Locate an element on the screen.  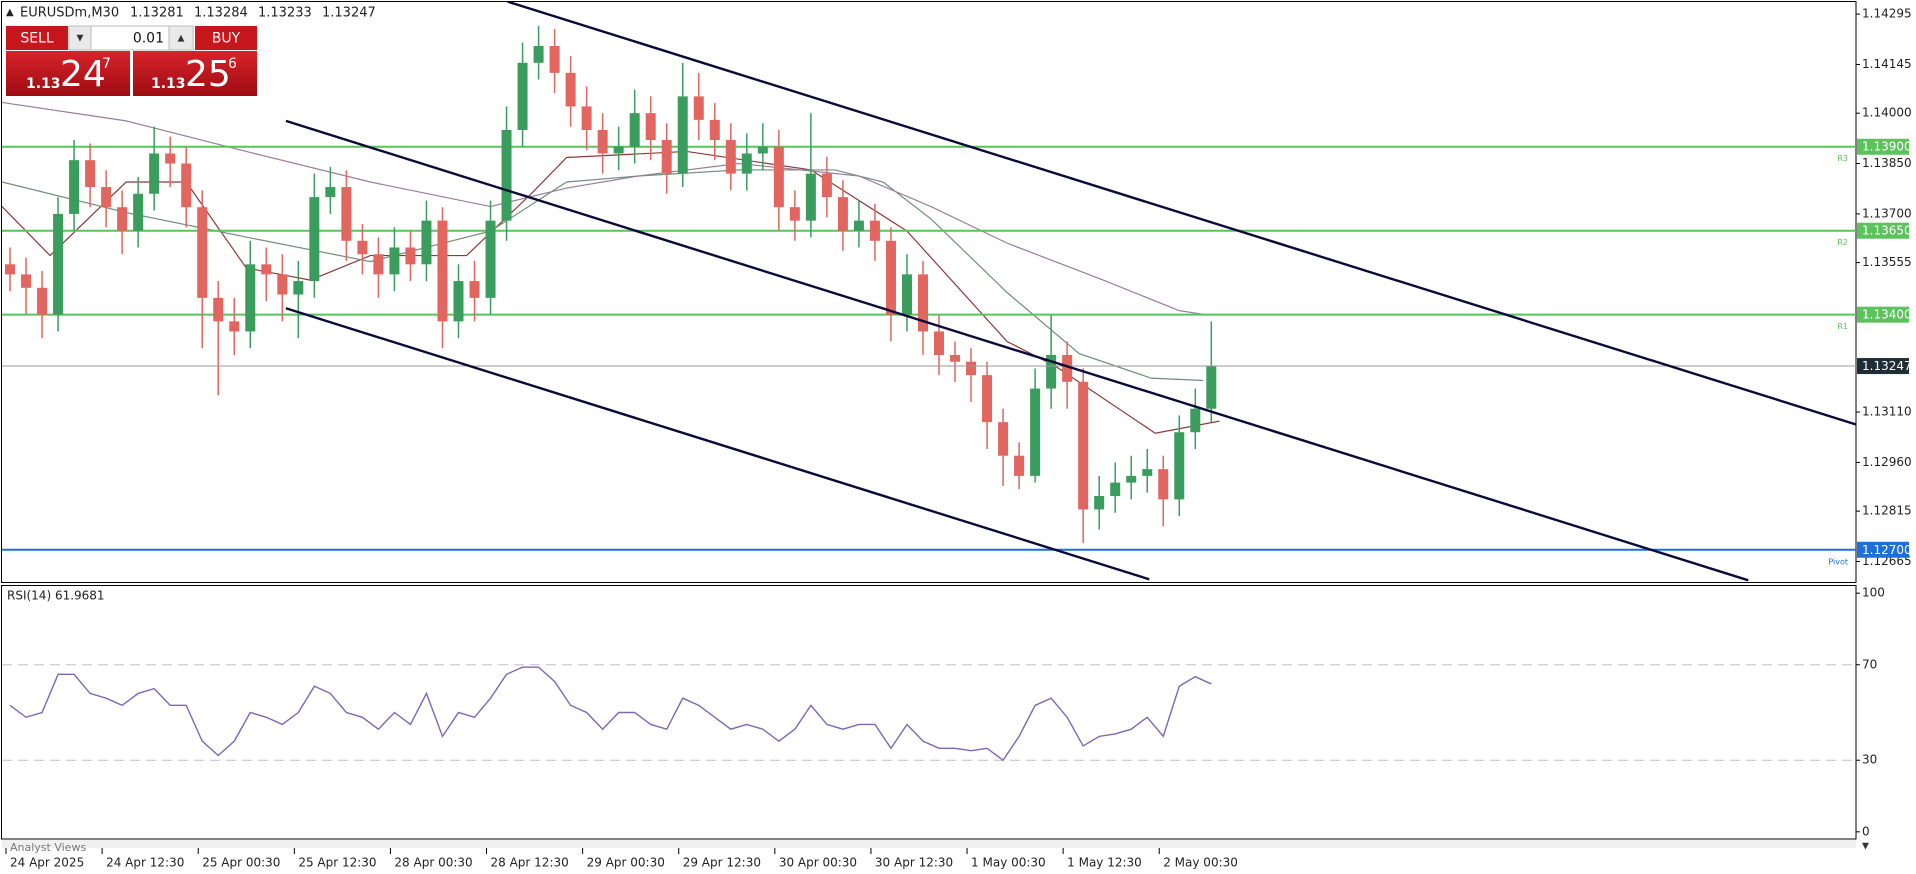
analyst-views-tab: Analyst Views is located at coordinates (48, 847).